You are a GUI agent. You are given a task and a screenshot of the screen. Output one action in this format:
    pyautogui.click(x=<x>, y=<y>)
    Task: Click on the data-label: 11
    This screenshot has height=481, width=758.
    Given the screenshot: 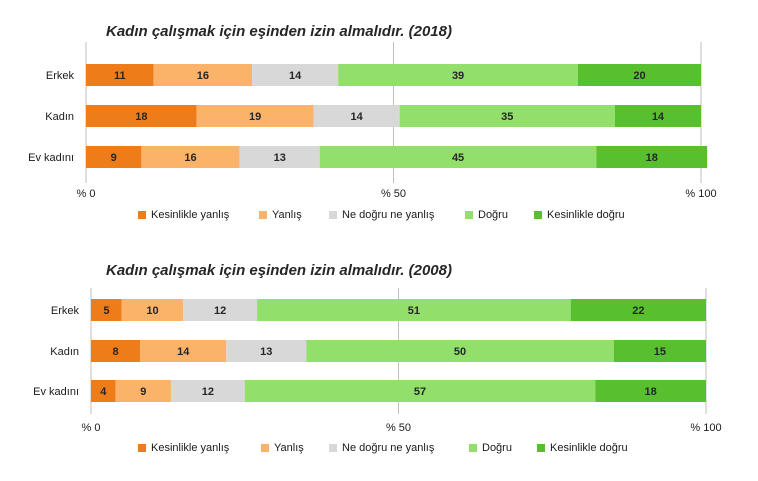 What is the action you would take?
    pyautogui.click(x=120, y=76)
    